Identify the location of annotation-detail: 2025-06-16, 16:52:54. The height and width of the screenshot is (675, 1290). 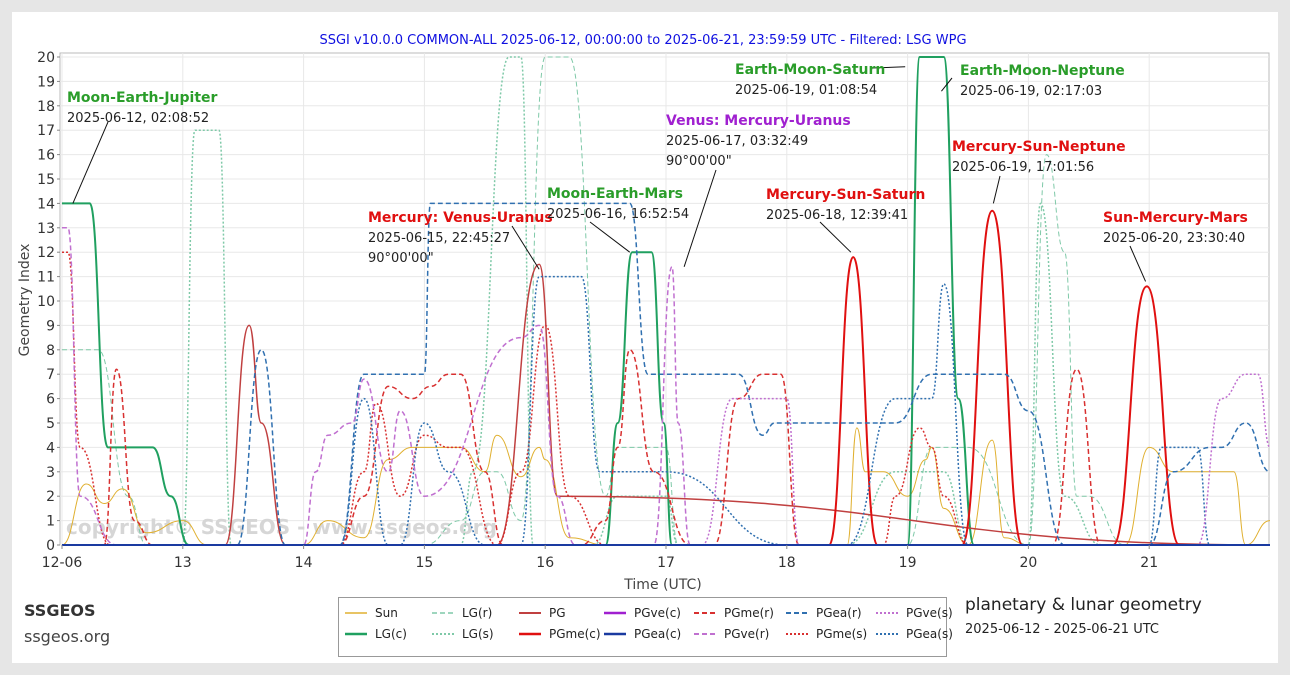
(618, 214).